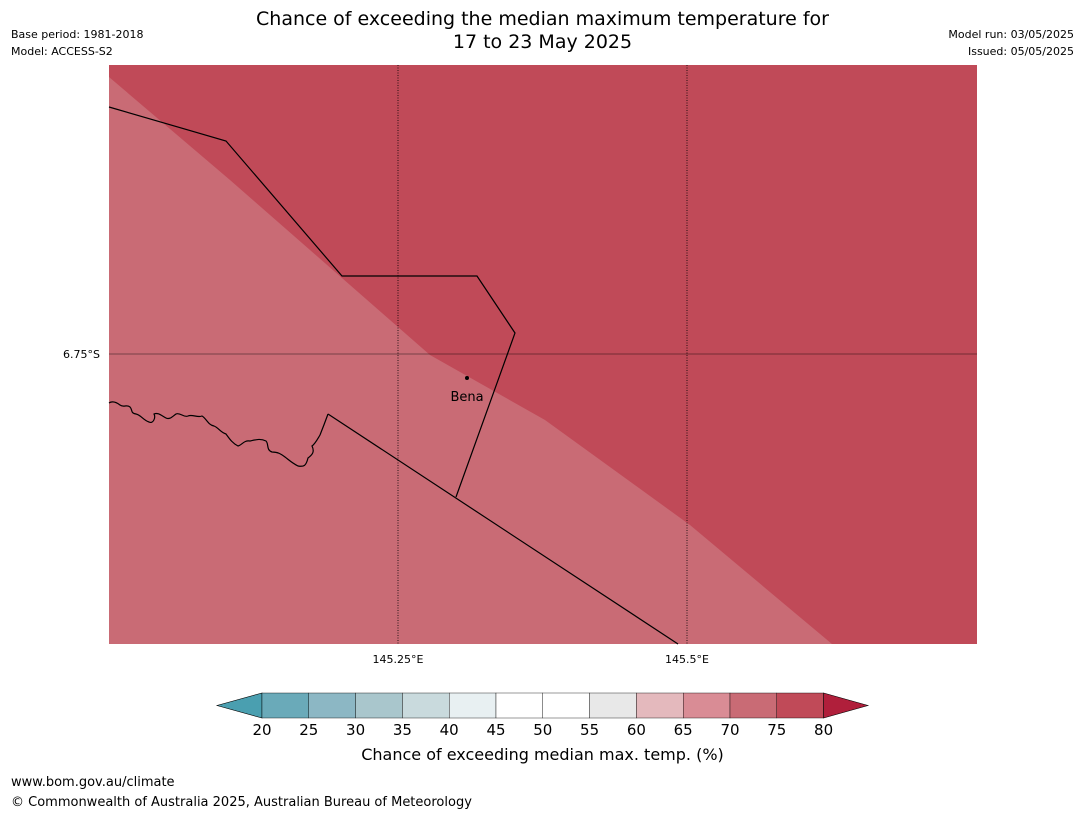  What do you see at coordinates (542, 42) in the screenshot?
I see `title-line-2: 17 to 23 May 2025` at bounding box center [542, 42].